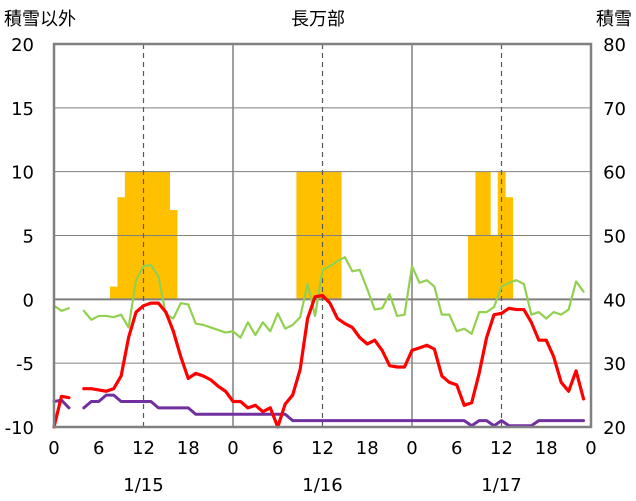 The image size is (636, 501). Describe the element at coordinates (28, 300) in the screenshot. I see `y-left-tick-label-2: 0` at that location.